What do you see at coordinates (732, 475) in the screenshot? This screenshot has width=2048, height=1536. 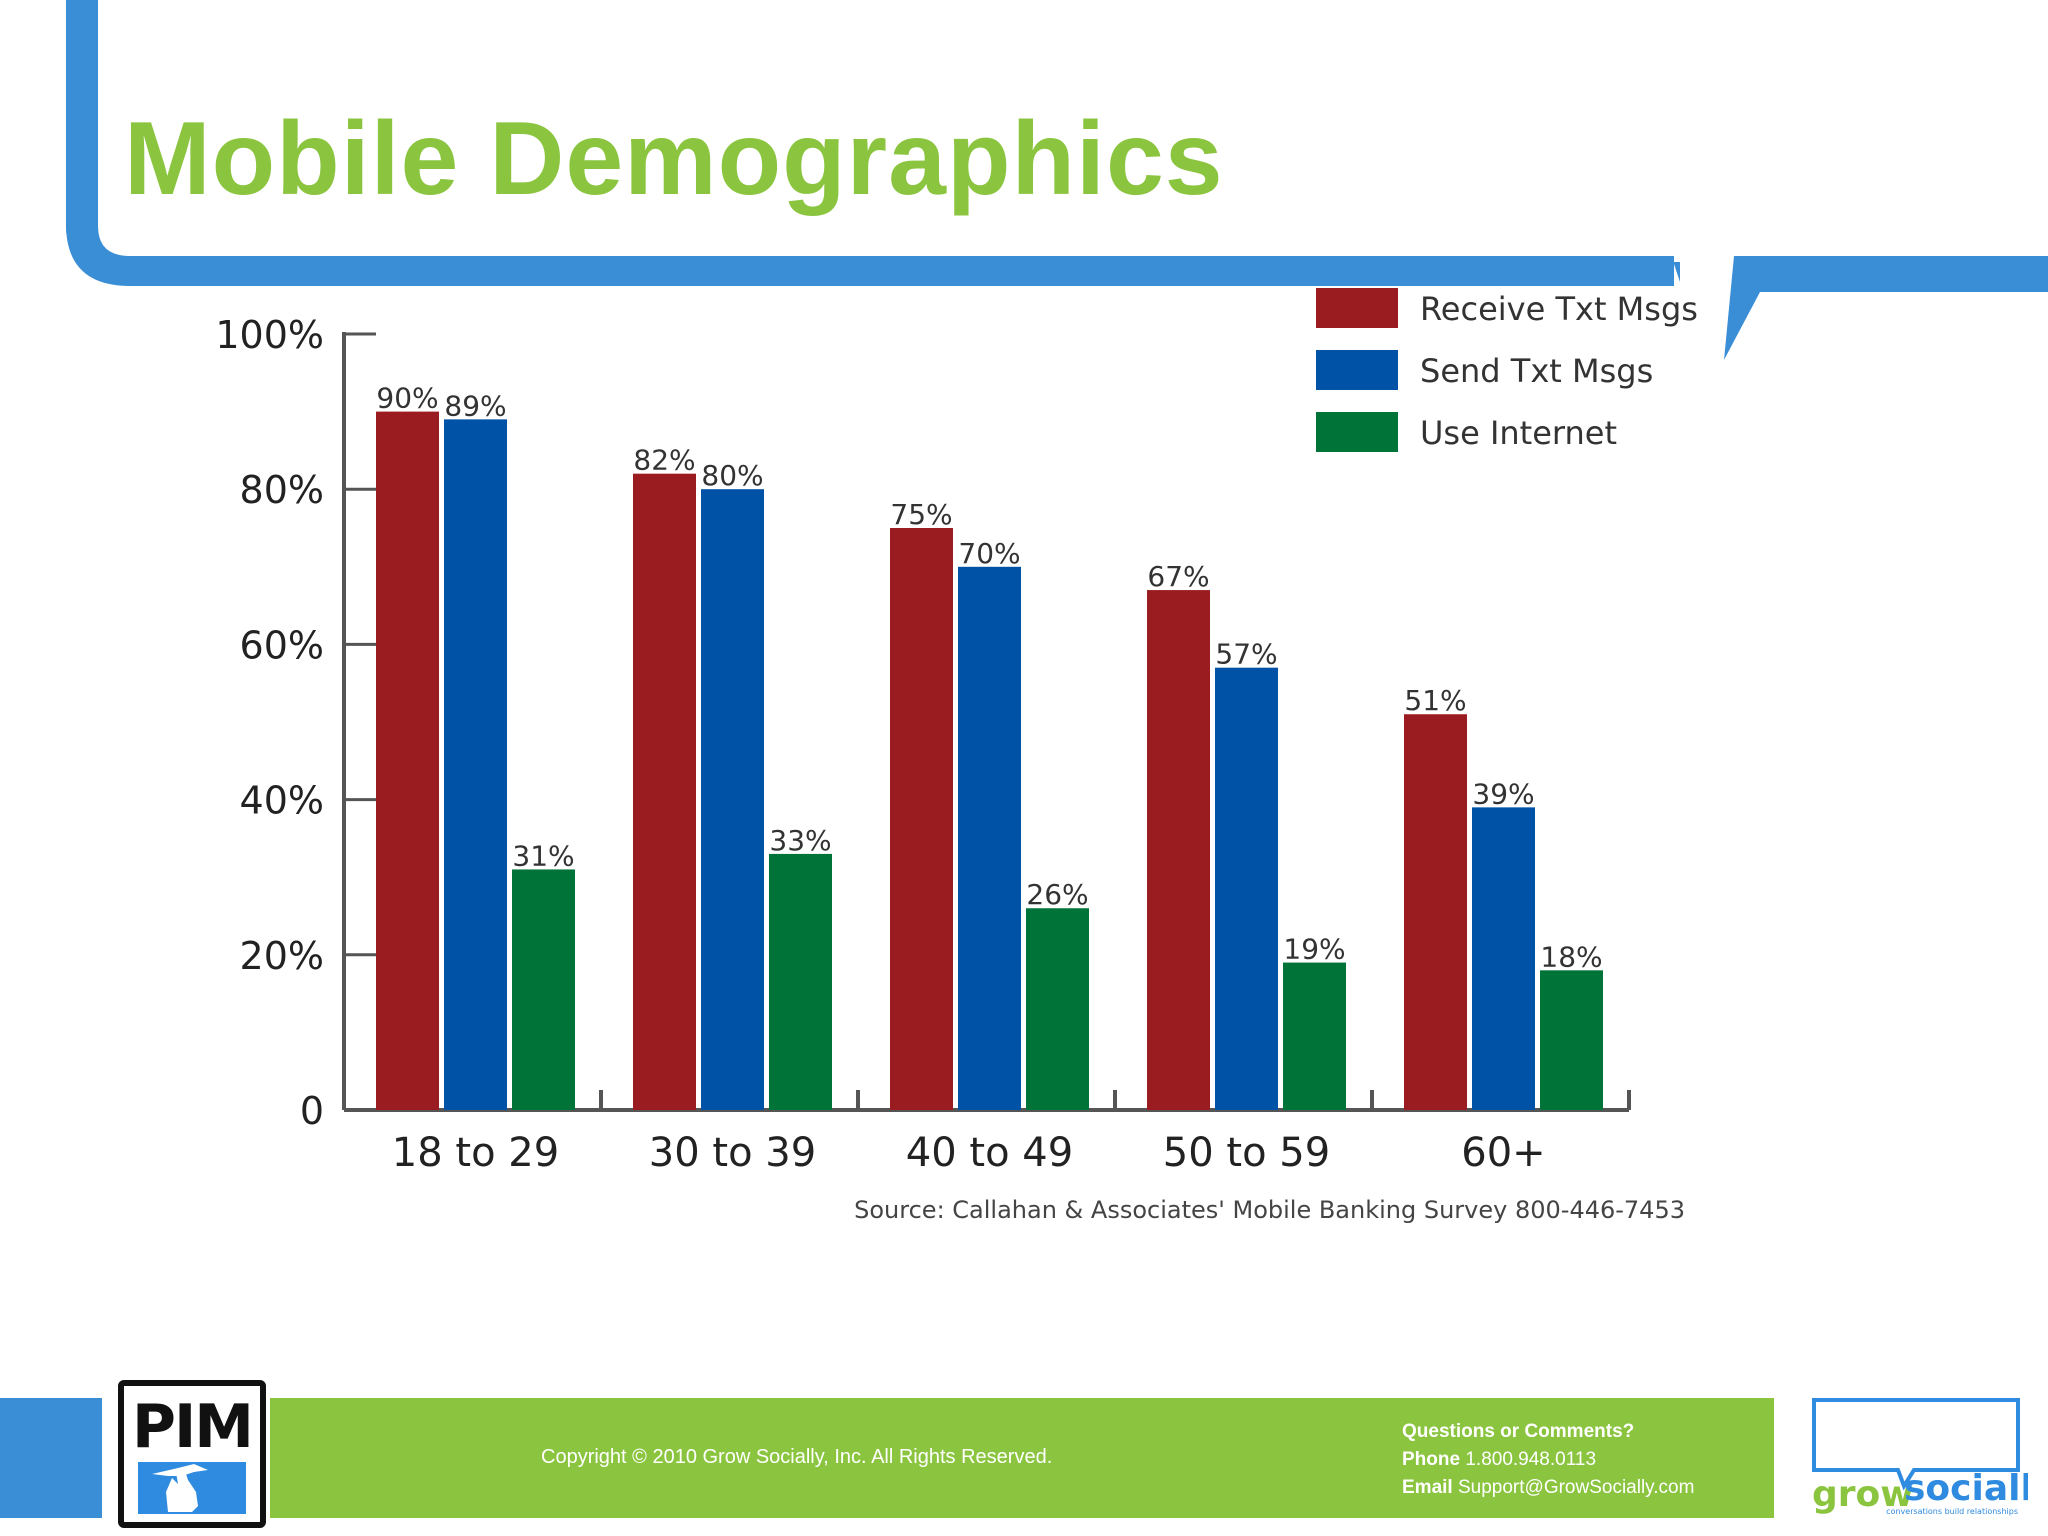 I see `bar-value-label: 80%` at bounding box center [732, 475].